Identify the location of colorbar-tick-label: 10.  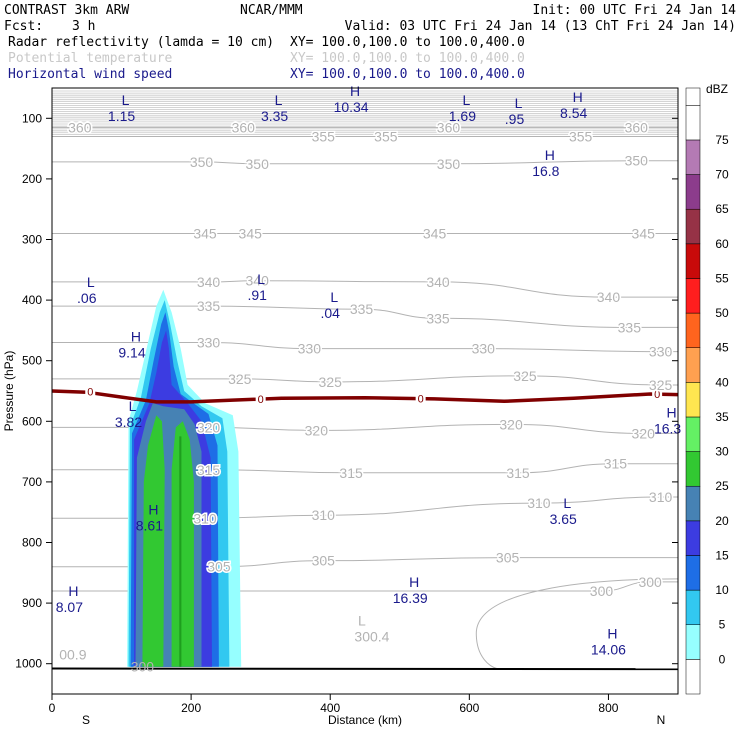
(722, 590).